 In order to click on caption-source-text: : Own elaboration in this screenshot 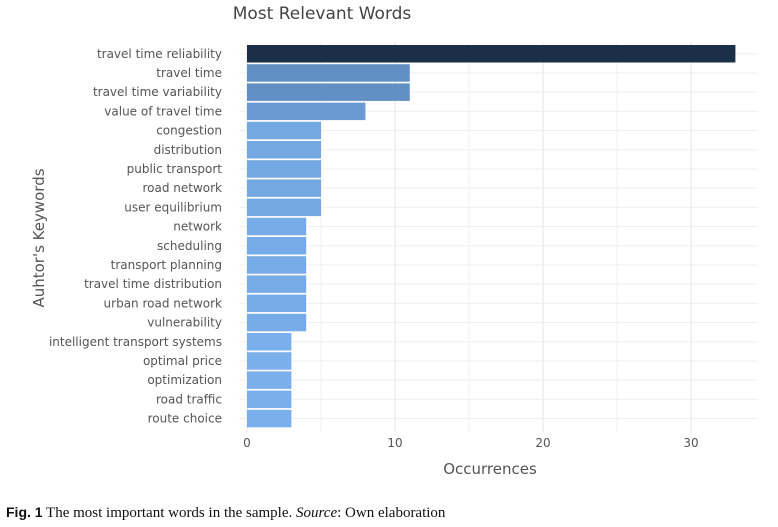, I will do `click(391, 513)`.